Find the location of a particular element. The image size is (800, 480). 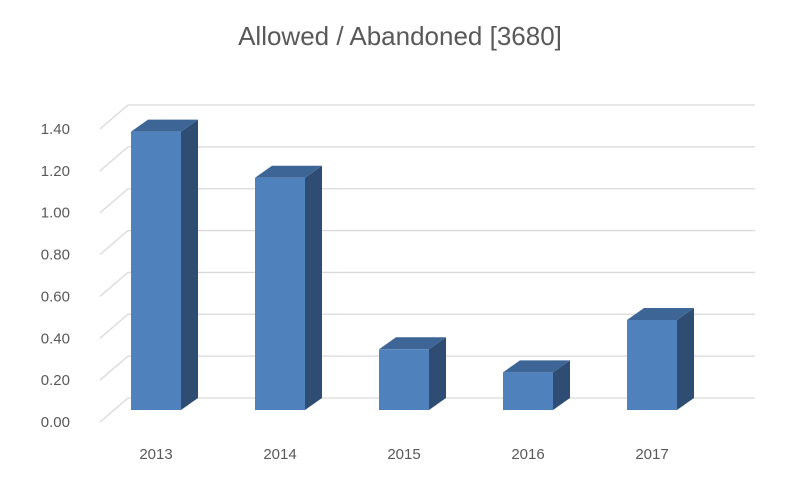

bar-2016 is located at coordinates (536, 385).